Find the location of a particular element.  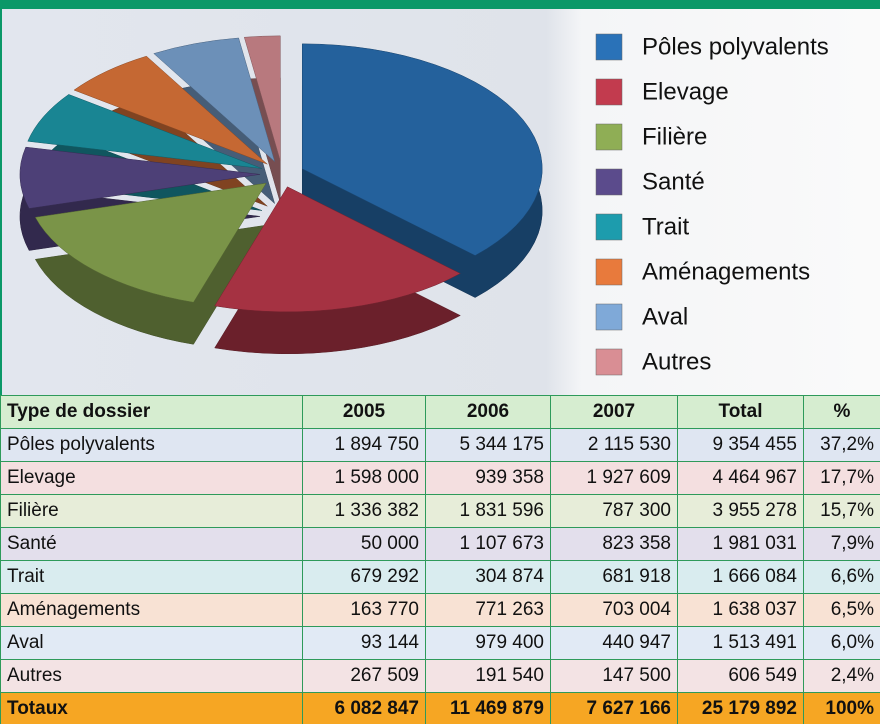

table-cell: 6,0% is located at coordinates (841, 643).